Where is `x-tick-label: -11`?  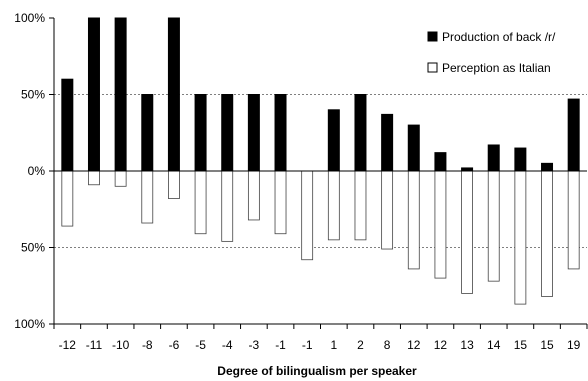 x-tick-label: -11 is located at coordinates (94, 345).